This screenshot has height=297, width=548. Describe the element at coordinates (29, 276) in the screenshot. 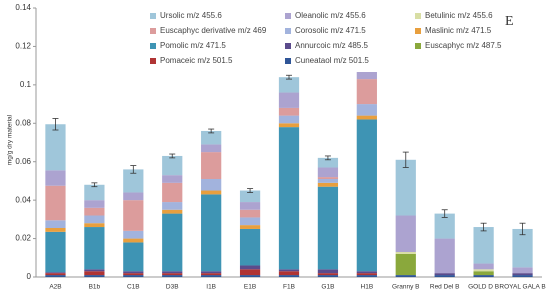

I see `y-tick-label: 0` at that location.